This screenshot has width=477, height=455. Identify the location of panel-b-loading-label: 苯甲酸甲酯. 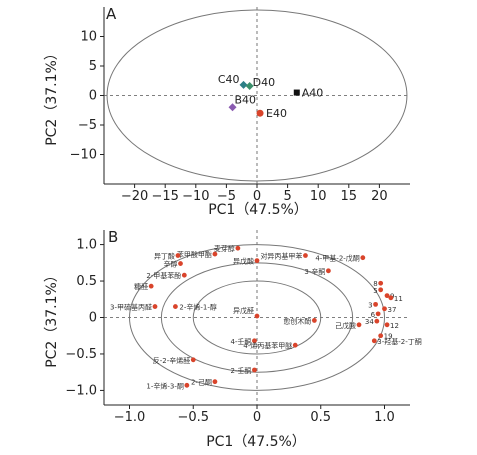
(194, 254).